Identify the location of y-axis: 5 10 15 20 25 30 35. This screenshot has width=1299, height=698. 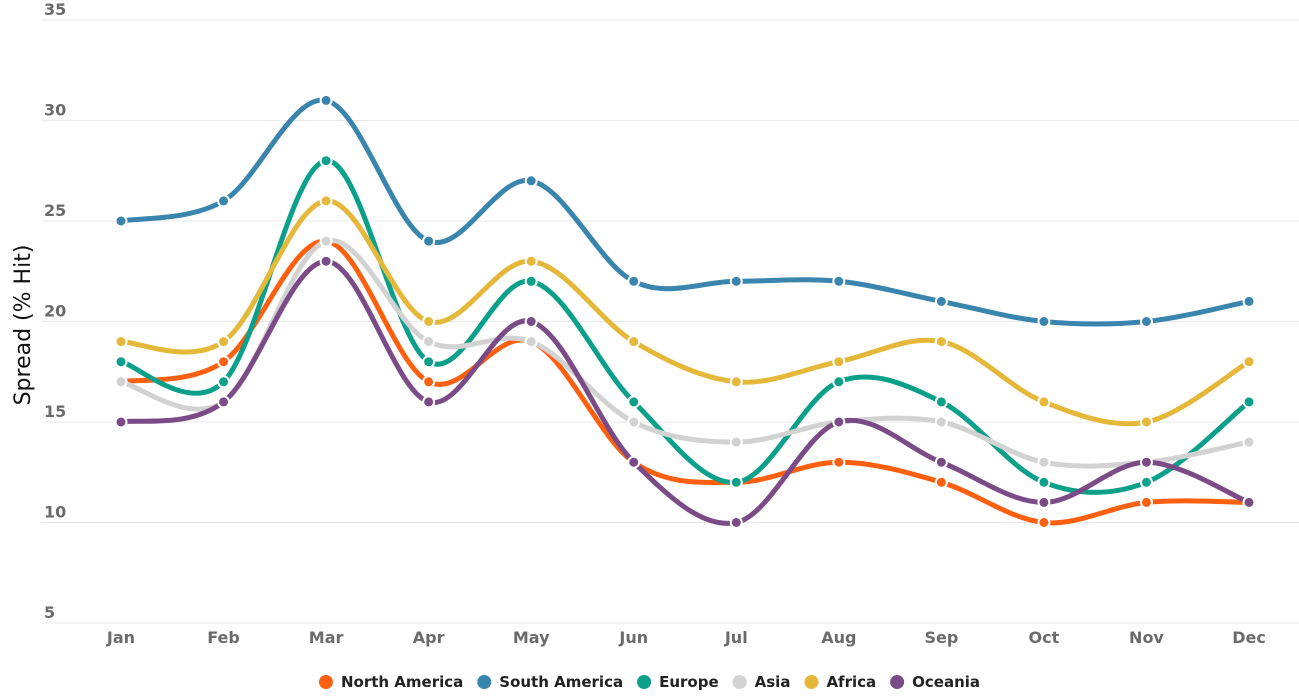
(55, 311).